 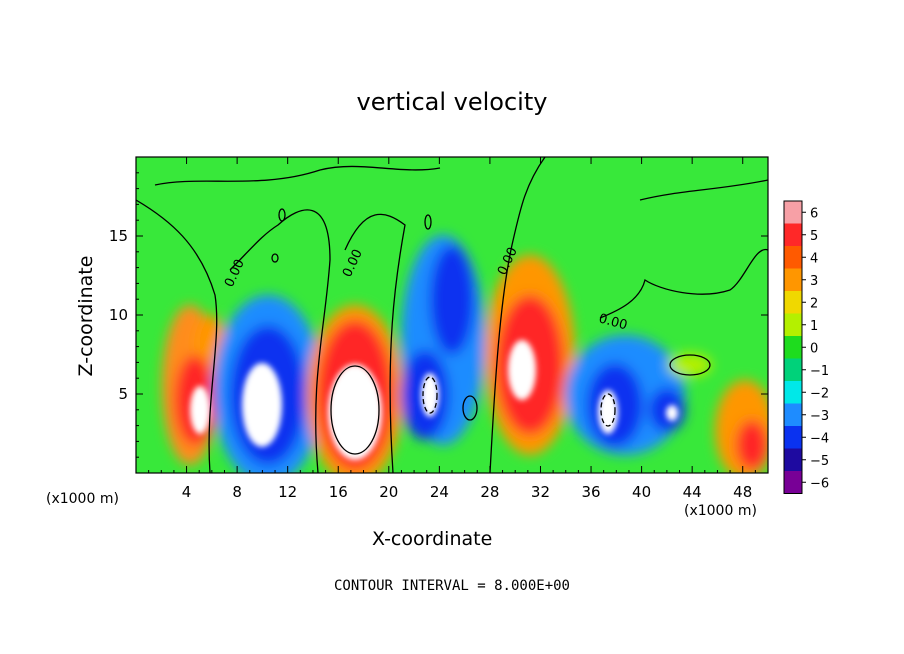 What do you see at coordinates (819, 461) in the screenshot?
I see `colorbar-label: −5` at bounding box center [819, 461].